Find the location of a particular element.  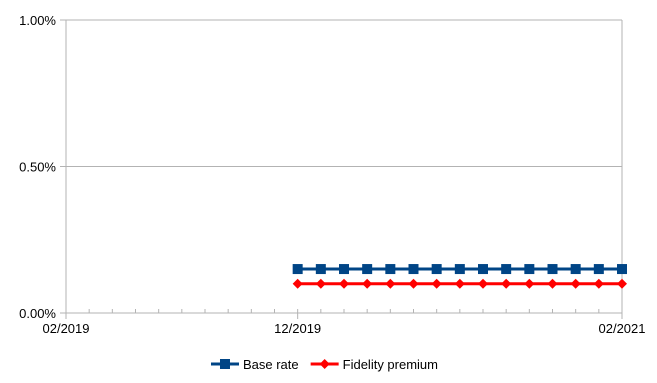

series-base-rate is located at coordinates (459, 269).